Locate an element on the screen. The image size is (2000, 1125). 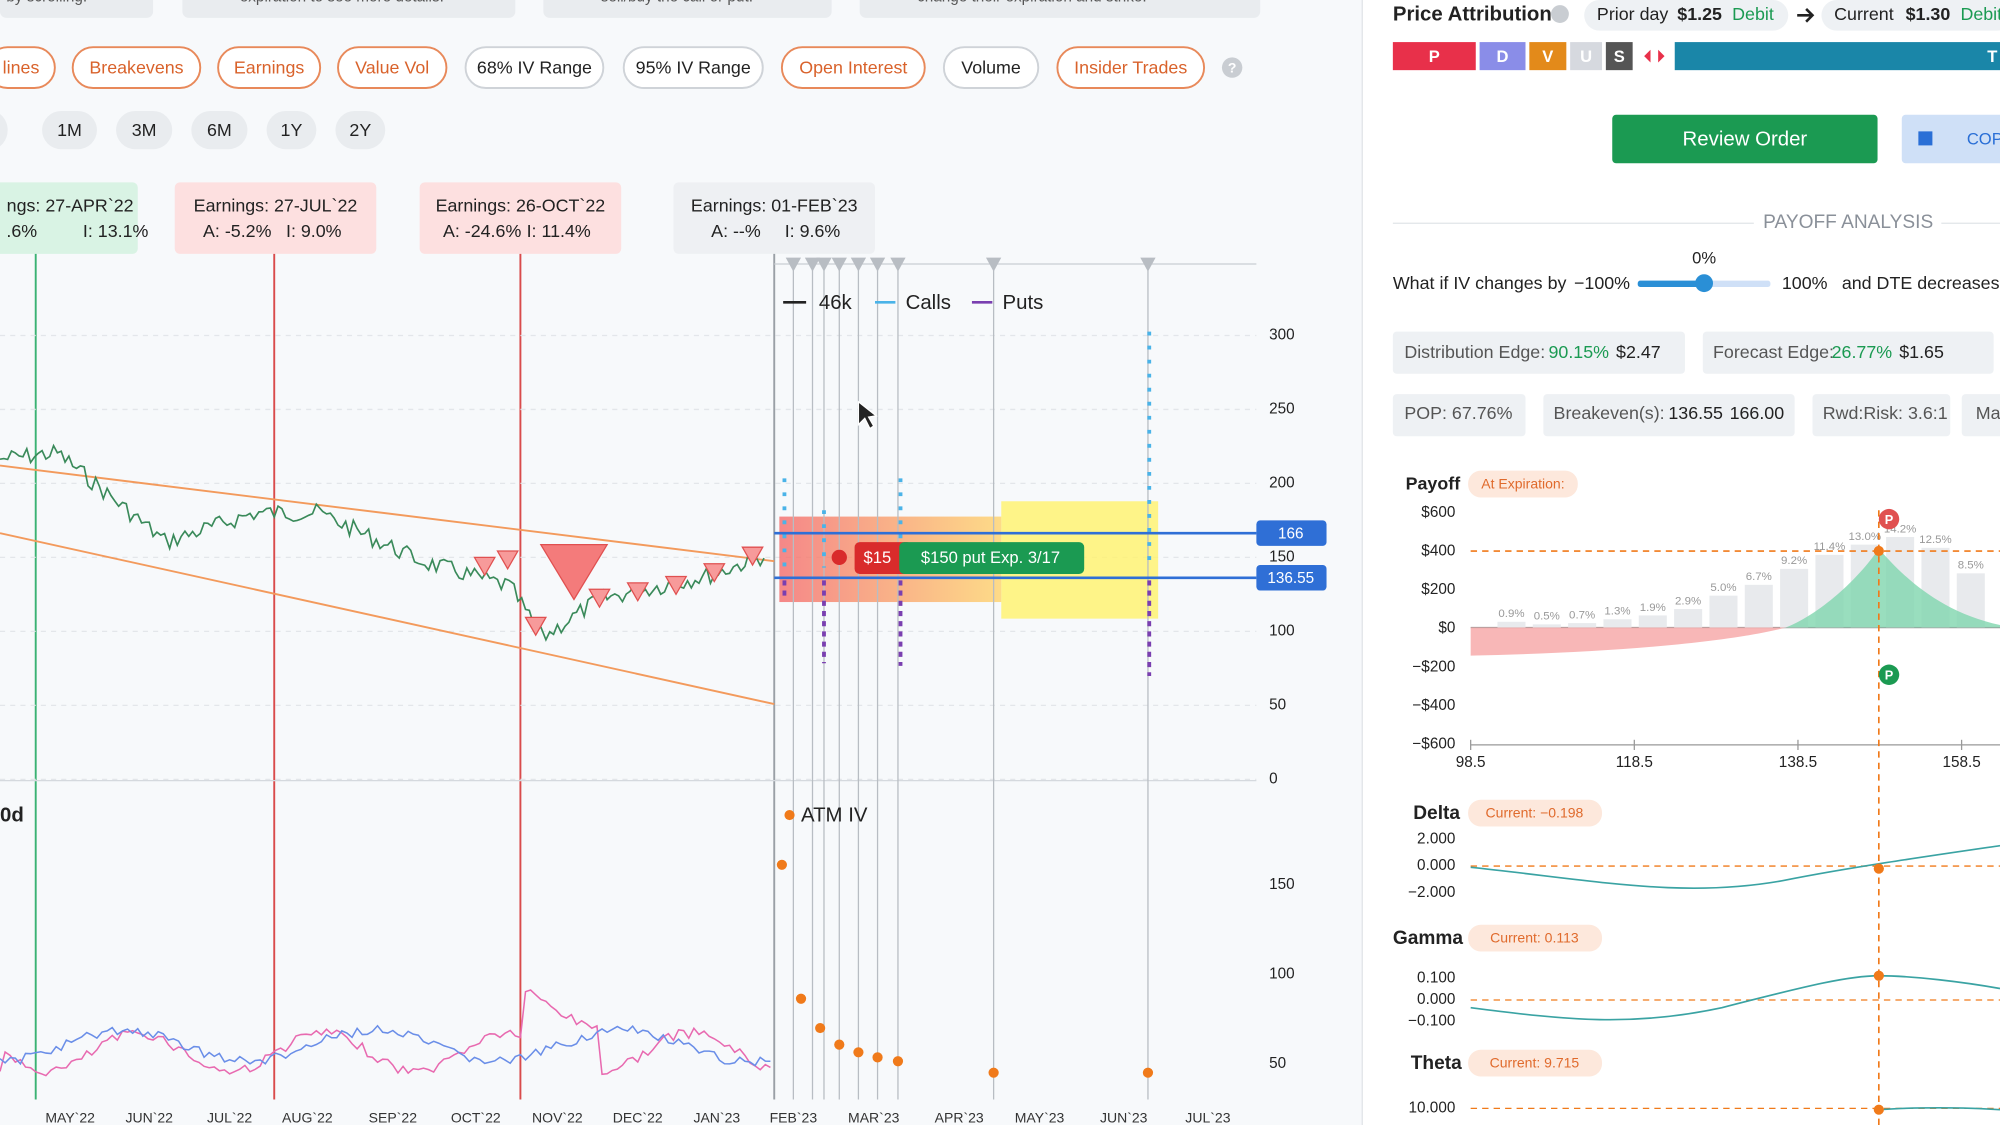
arrow is located at coordinates (1806, 15).